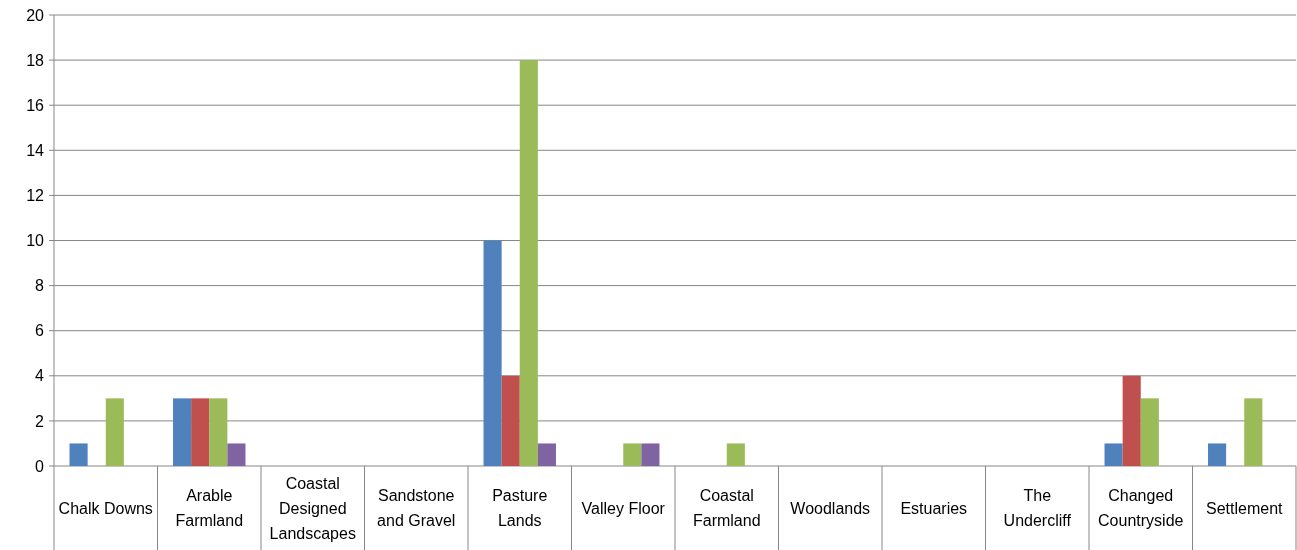  What do you see at coordinates (40, 466) in the screenshot?
I see `y-tick-label: 0` at bounding box center [40, 466].